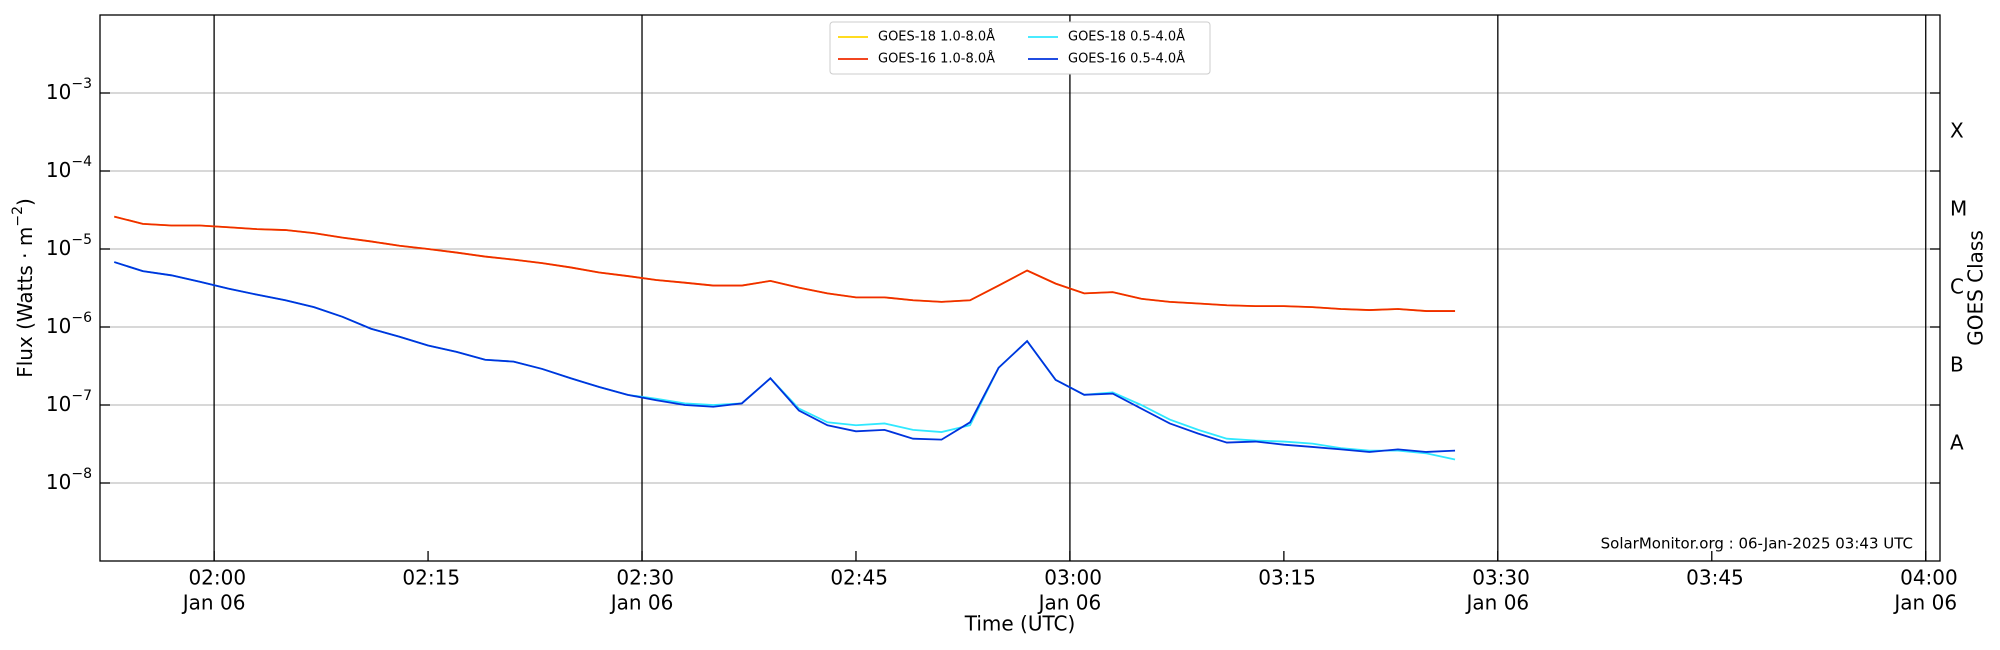 The height and width of the screenshot is (650, 2000). I want to click on x-tick-label: 03:45, so click(1715, 578).